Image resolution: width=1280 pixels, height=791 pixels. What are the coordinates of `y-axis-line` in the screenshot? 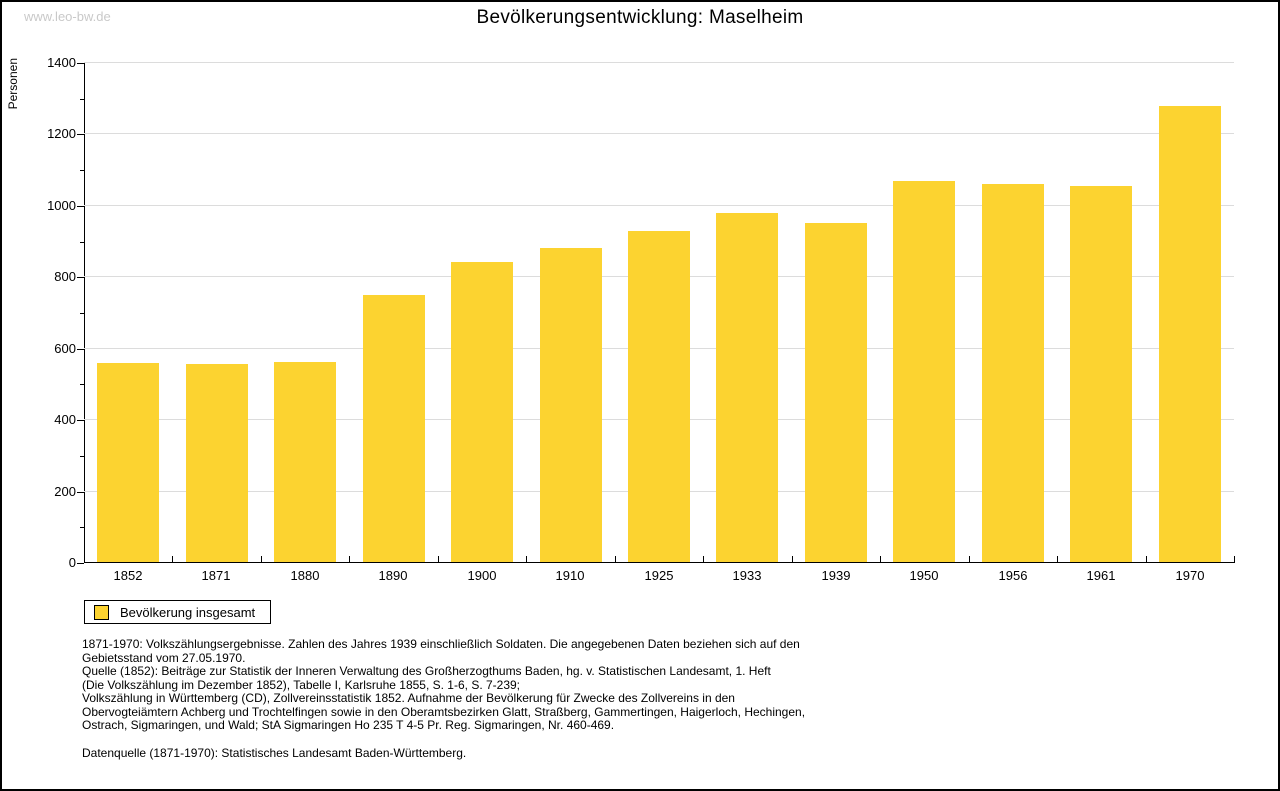 It's located at (84, 313).